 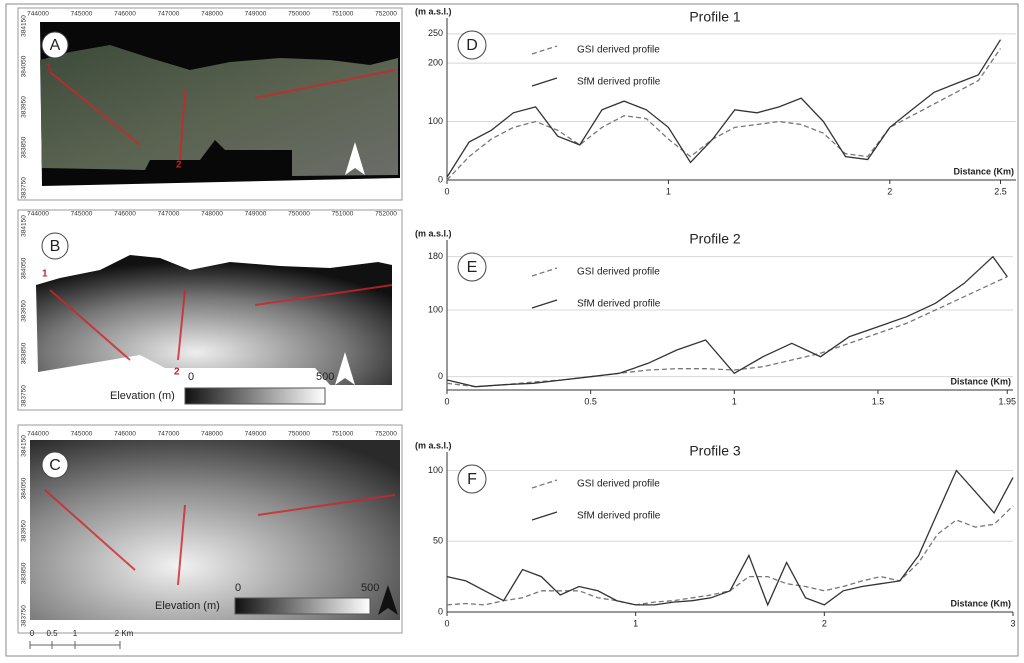 What do you see at coordinates (472, 267) in the screenshot?
I see `panel-letter: E` at bounding box center [472, 267].